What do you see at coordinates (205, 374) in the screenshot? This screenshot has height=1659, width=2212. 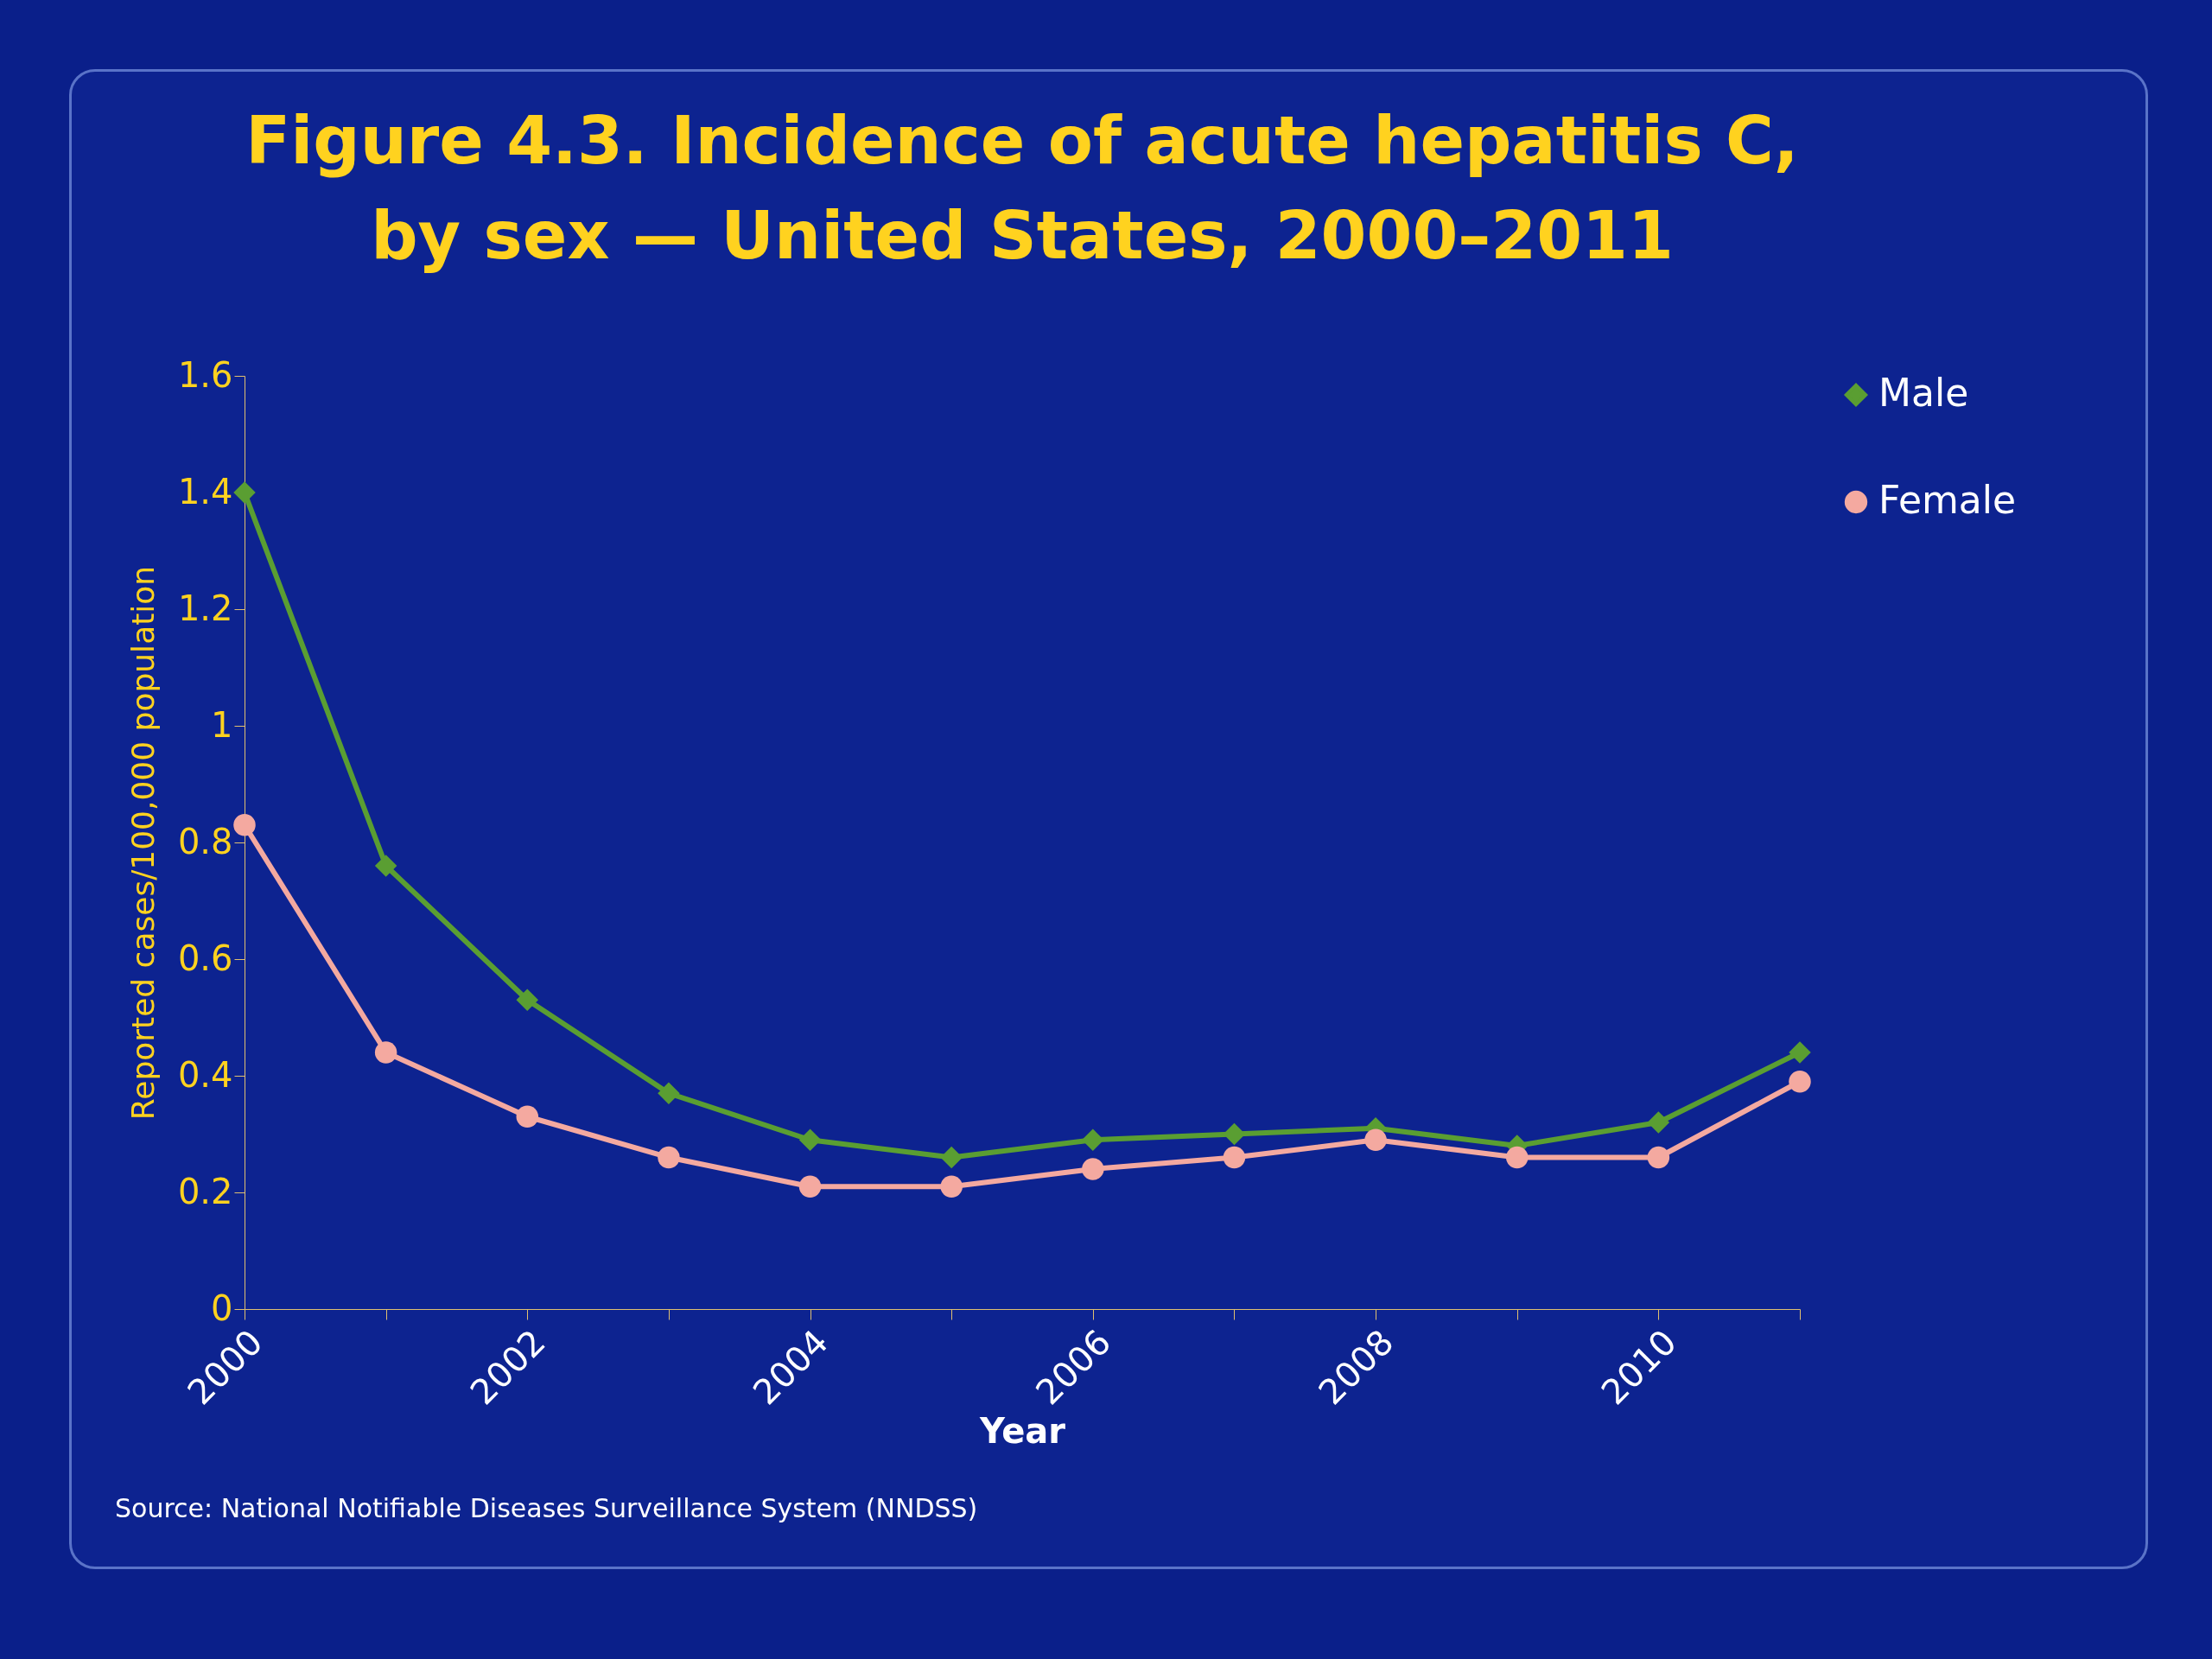 I see `y-tick-label: 1.6` at bounding box center [205, 374].